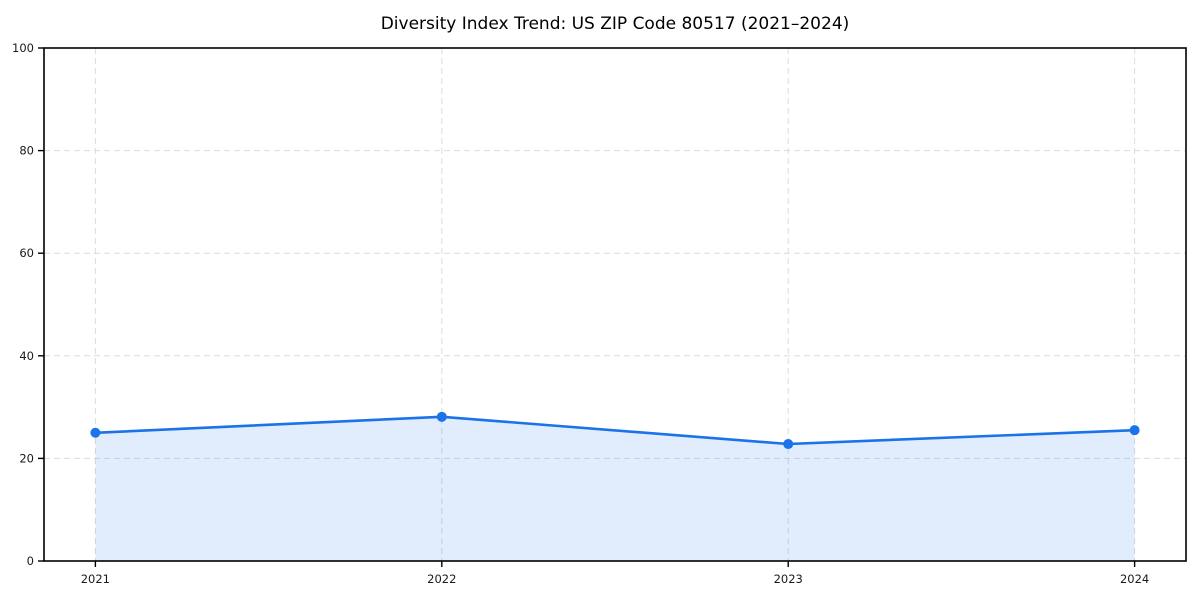  What do you see at coordinates (615, 430) in the screenshot?
I see `trend-line` at bounding box center [615, 430].